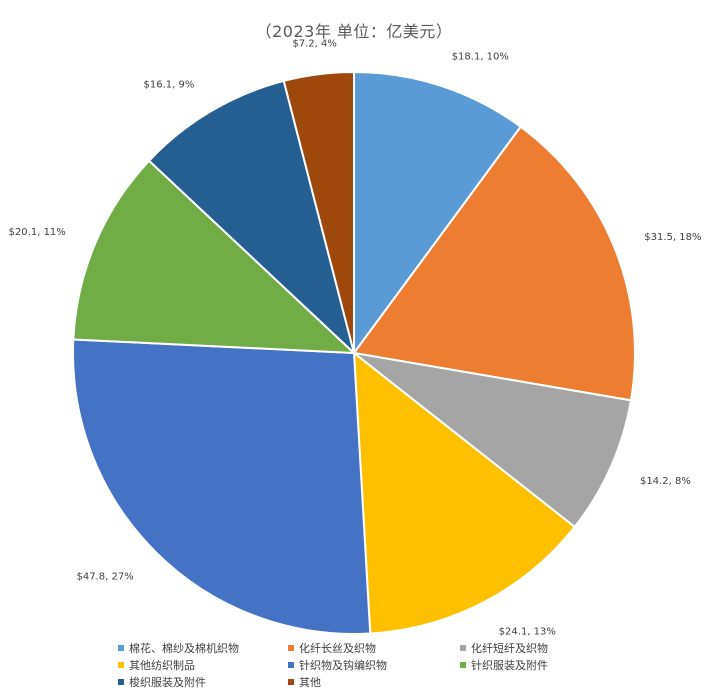 The image size is (708, 694). I want to click on data-label-2: $31.5, 18%, so click(672, 237).